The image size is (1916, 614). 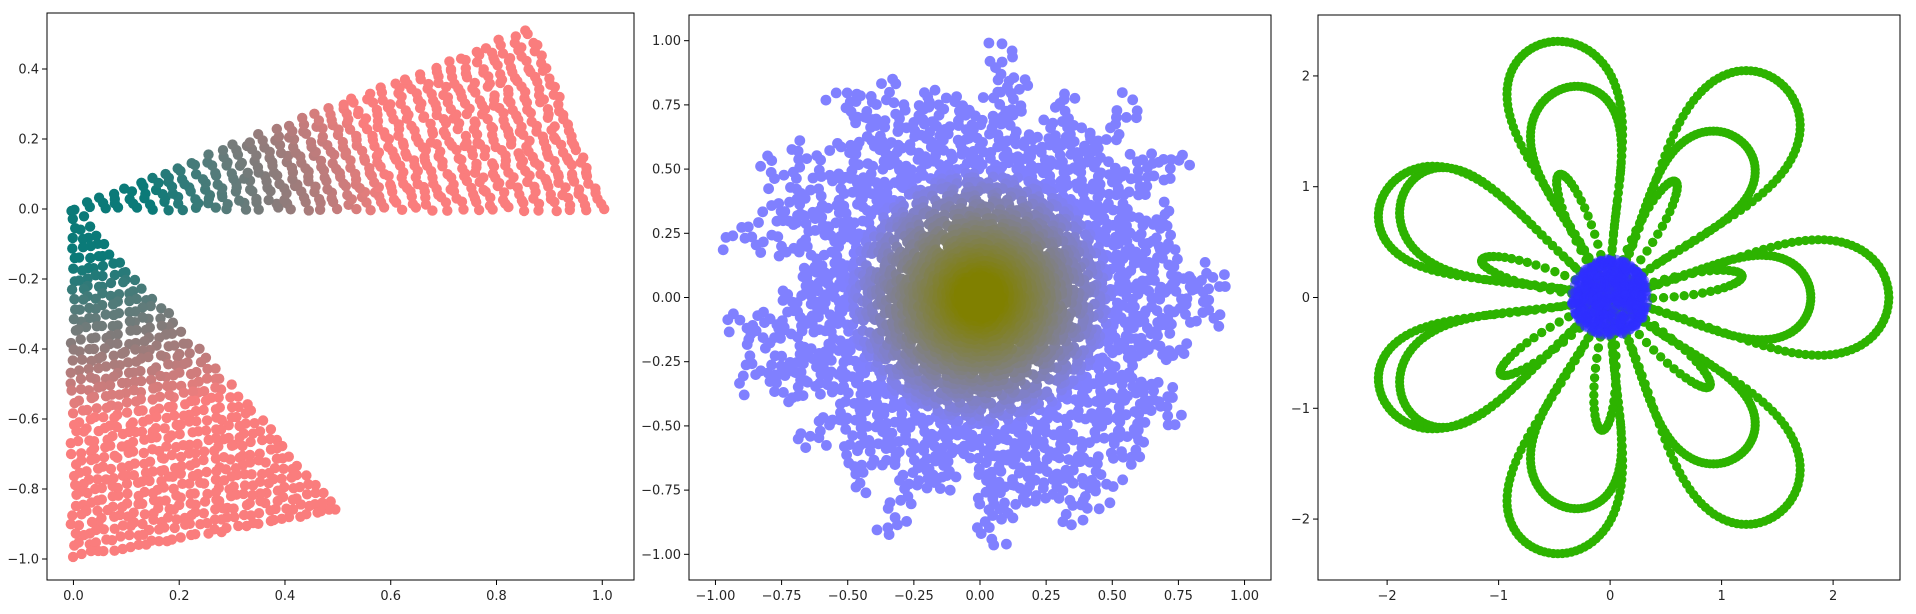 What do you see at coordinates (73, 596) in the screenshot?
I see `x-tick-label: 0.0` at bounding box center [73, 596].